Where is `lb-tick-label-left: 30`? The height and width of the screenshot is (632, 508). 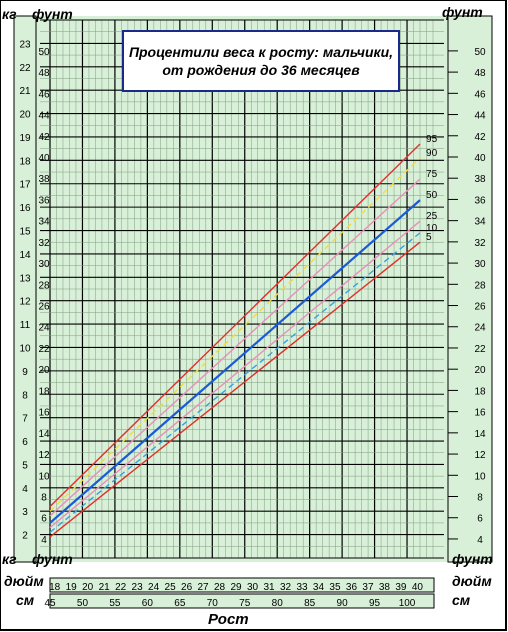 lb-tick-label-left: 30 is located at coordinates (44, 264).